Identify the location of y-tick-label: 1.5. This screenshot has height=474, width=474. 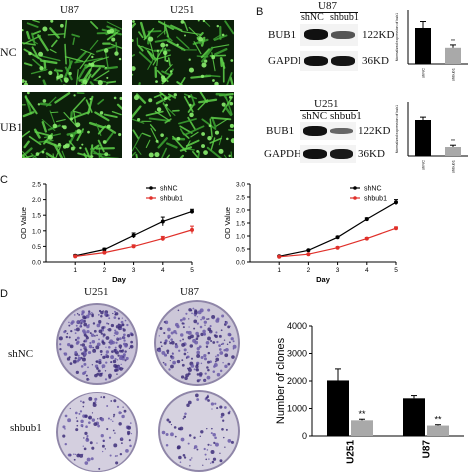
(240, 224).